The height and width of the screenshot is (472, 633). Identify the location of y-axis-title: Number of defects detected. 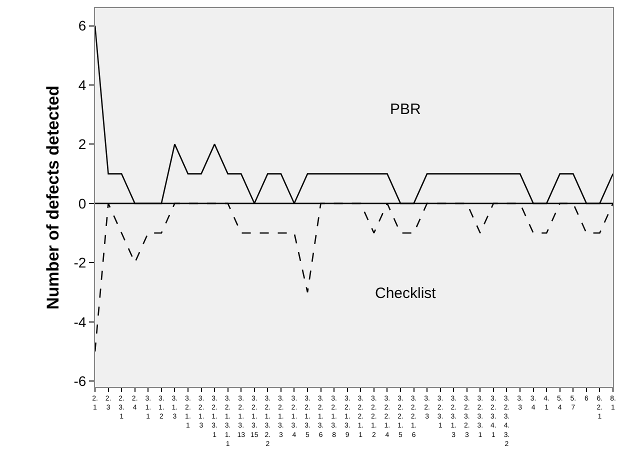
(52, 198).